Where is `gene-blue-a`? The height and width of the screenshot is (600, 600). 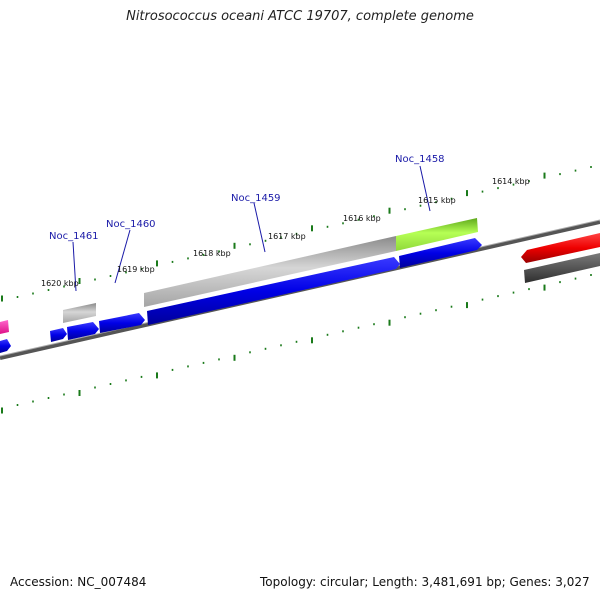
gene-blue-a is located at coordinates (58, 335).